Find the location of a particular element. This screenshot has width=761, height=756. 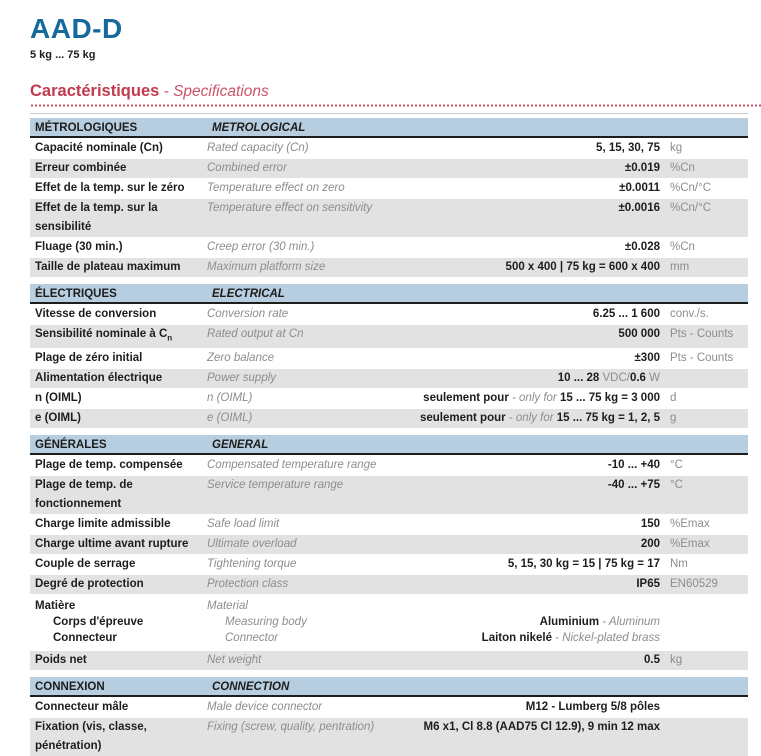

row-middle: Creep error (30 min.) ±0.028 is located at coordinates (437, 247).